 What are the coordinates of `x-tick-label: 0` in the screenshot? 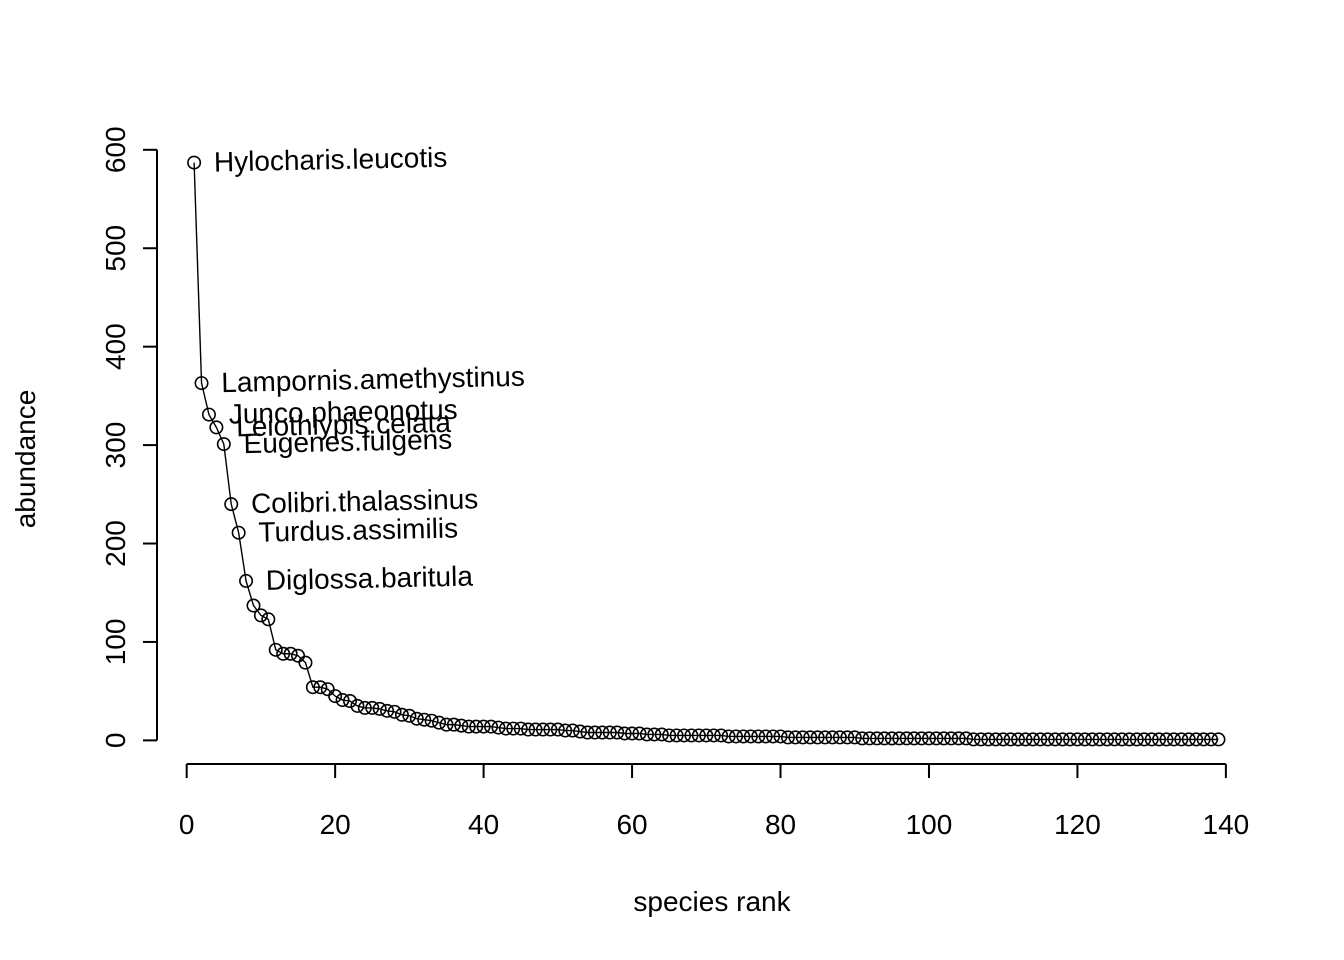 It's located at (187, 824).